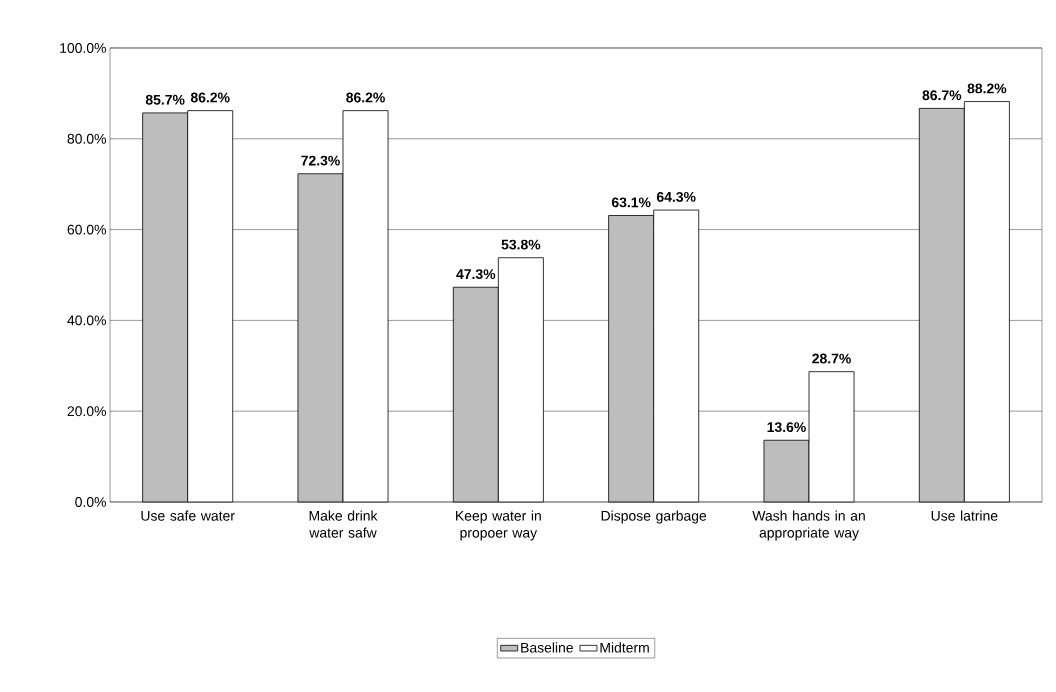  I want to click on data-label: 47.3%, so click(476, 274).